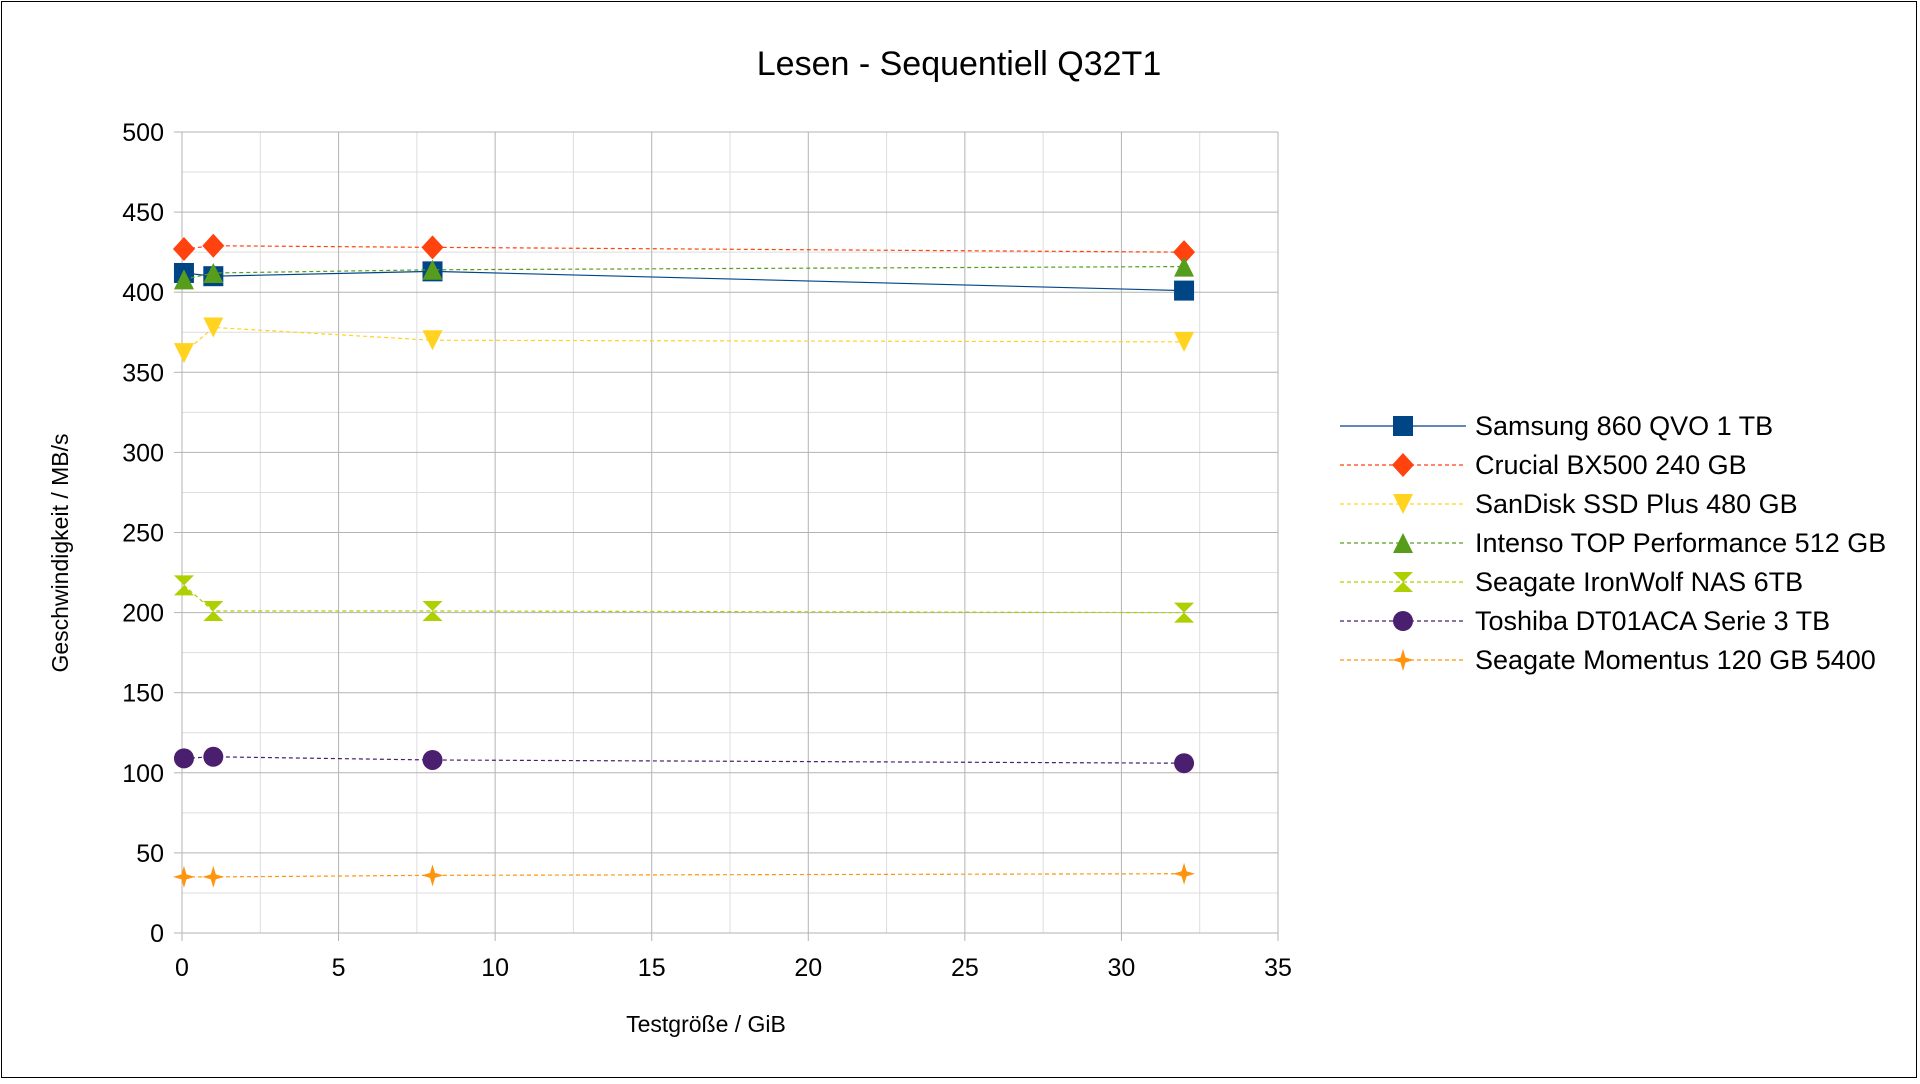 The image size is (1920, 1084). I want to click on x-tick-label: 25, so click(965, 968).